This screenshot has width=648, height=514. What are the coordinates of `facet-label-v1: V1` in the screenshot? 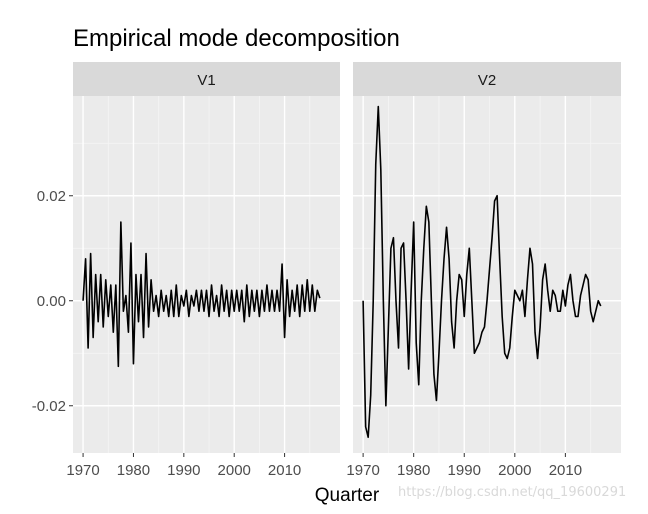 It's located at (206, 80).